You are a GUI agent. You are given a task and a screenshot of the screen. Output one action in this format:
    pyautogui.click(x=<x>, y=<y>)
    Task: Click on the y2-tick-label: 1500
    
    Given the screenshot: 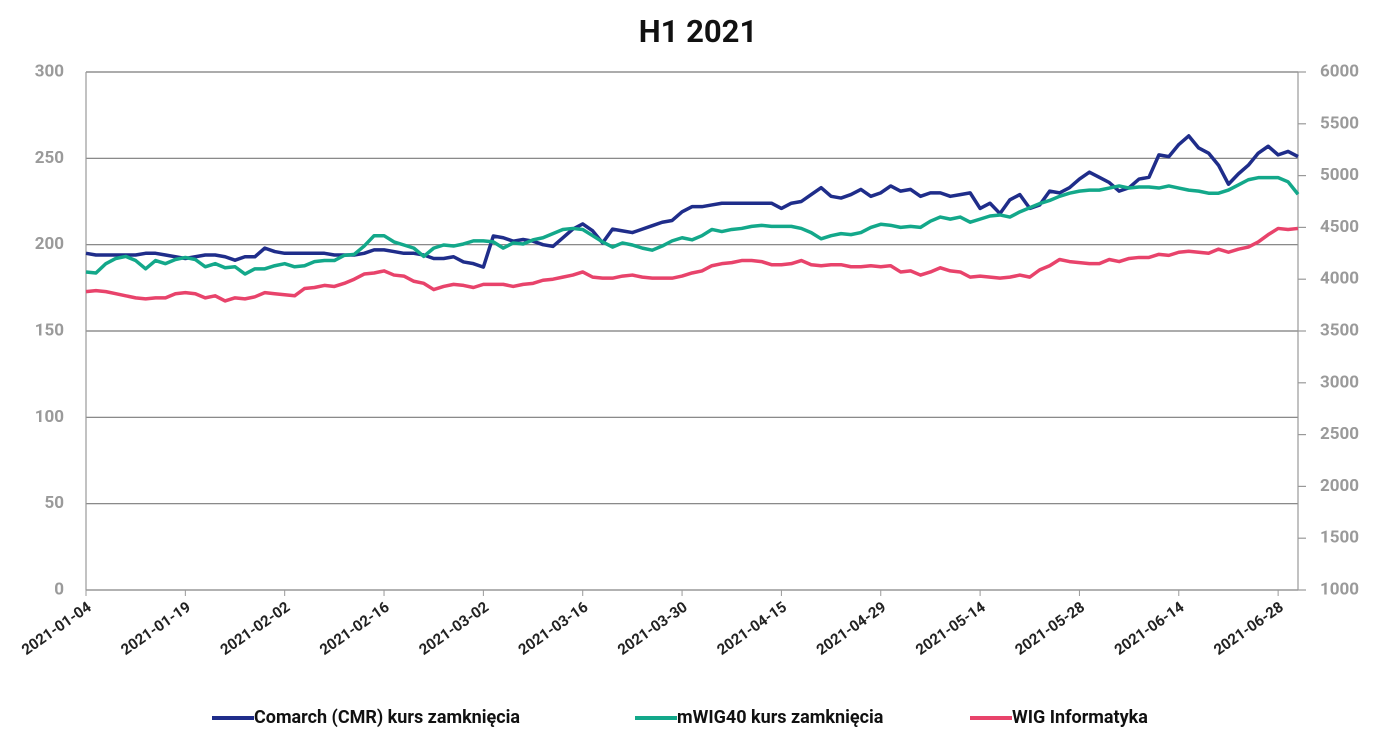 What is the action you would take?
    pyautogui.click(x=1339, y=538)
    